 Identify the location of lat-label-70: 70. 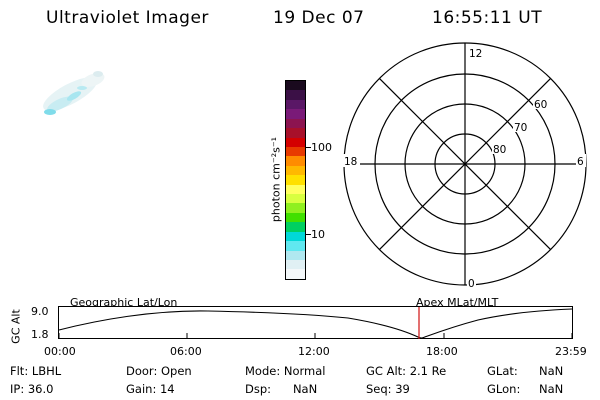
(520, 128).